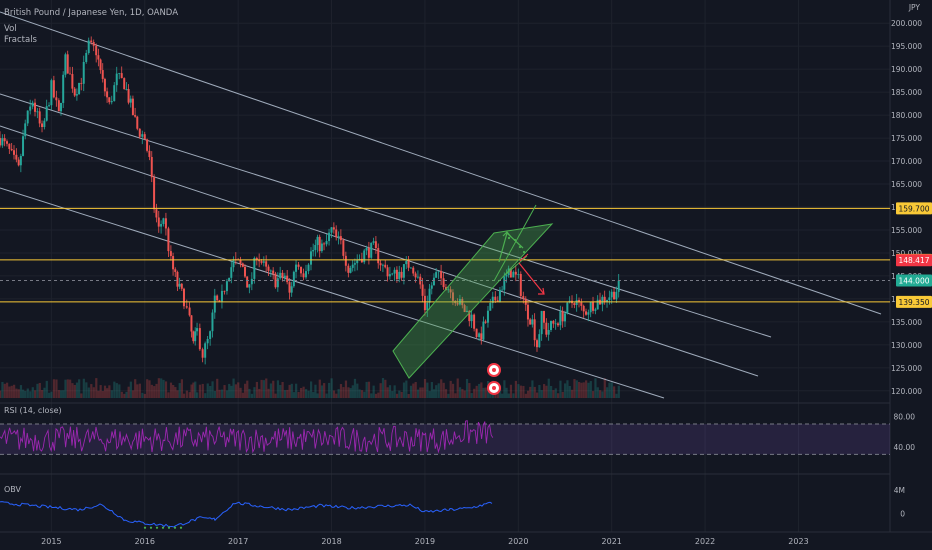 The width and height of the screenshot is (932, 550). I want to click on time-tick-label: 2020, so click(518, 541).